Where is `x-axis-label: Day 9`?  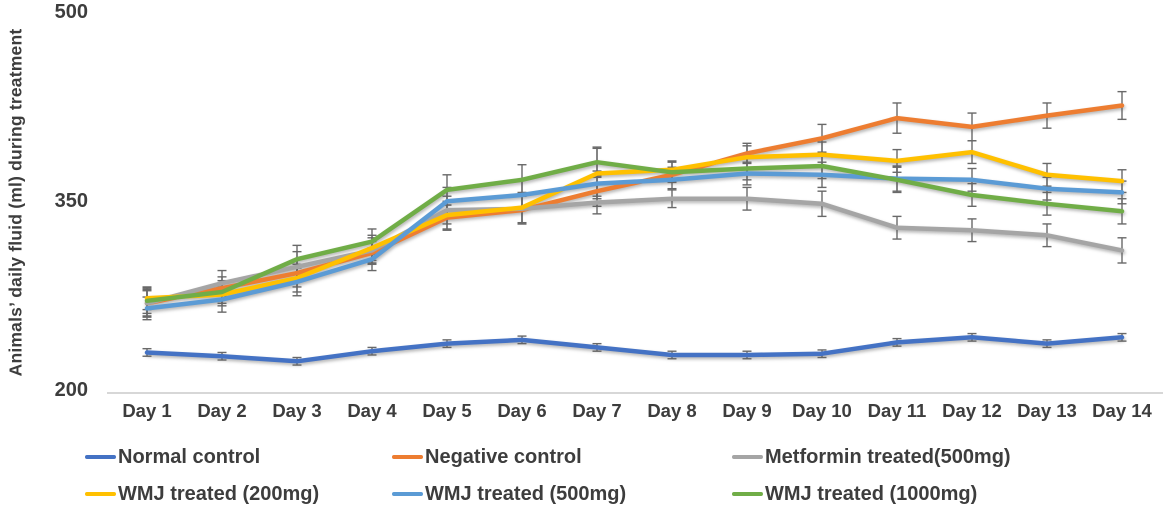
x-axis-label: Day 9 is located at coordinates (746, 410).